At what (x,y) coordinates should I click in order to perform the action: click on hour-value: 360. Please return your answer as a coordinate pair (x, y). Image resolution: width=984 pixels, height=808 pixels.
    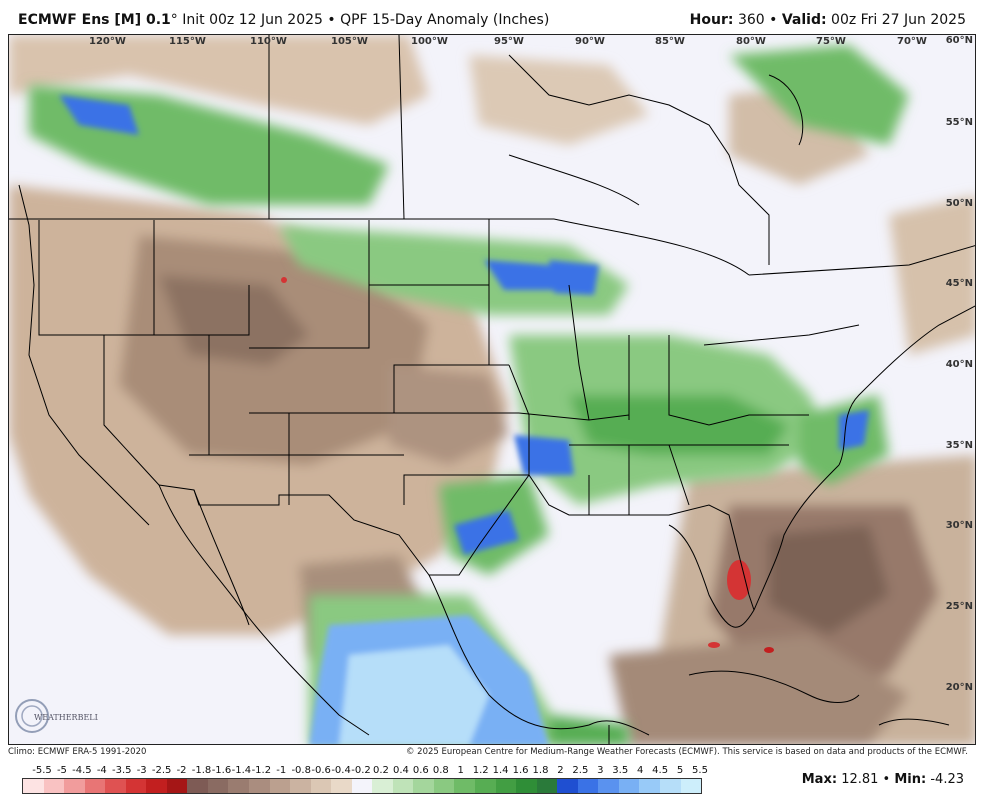
    Looking at the image, I should click on (751, 20).